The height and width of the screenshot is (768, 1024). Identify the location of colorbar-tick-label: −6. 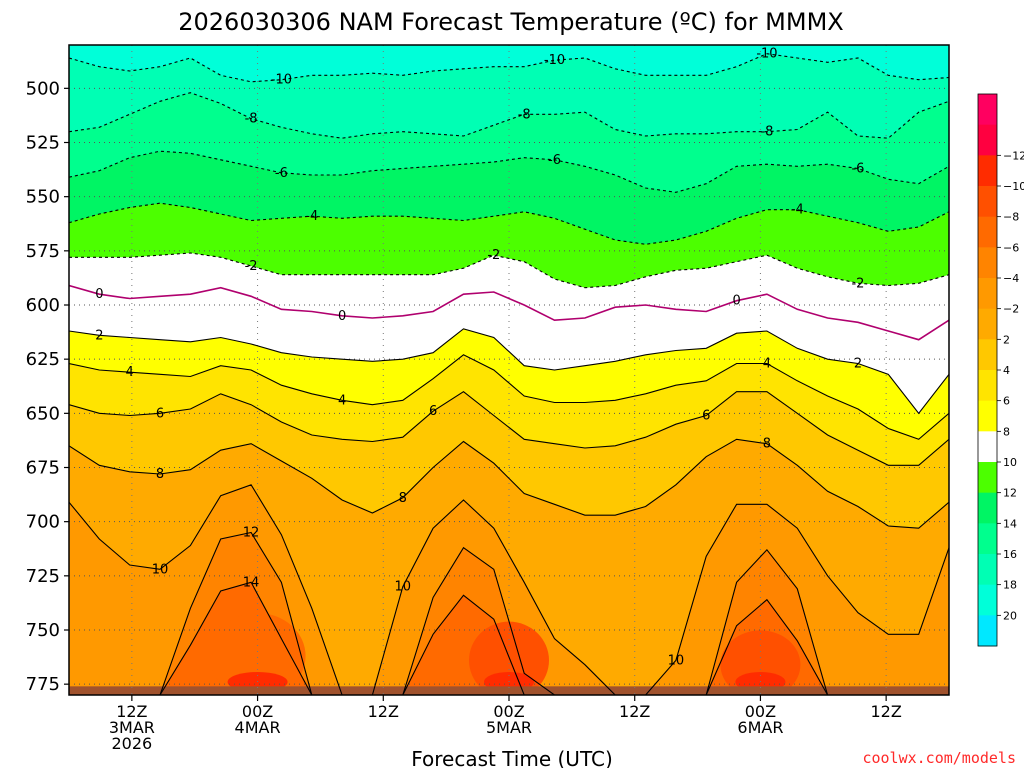
(1011, 247).